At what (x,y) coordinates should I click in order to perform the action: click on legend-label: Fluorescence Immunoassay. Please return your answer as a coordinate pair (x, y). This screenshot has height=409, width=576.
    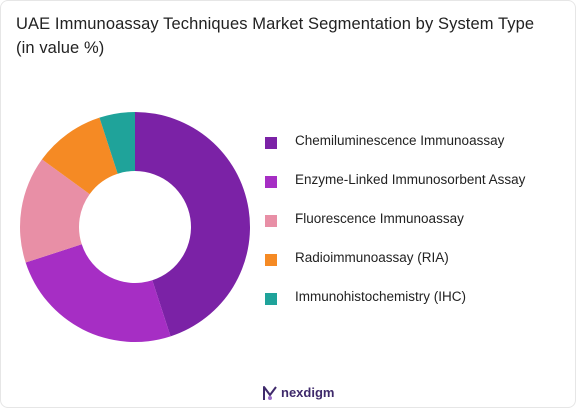
    Looking at the image, I should click on (379, 218).